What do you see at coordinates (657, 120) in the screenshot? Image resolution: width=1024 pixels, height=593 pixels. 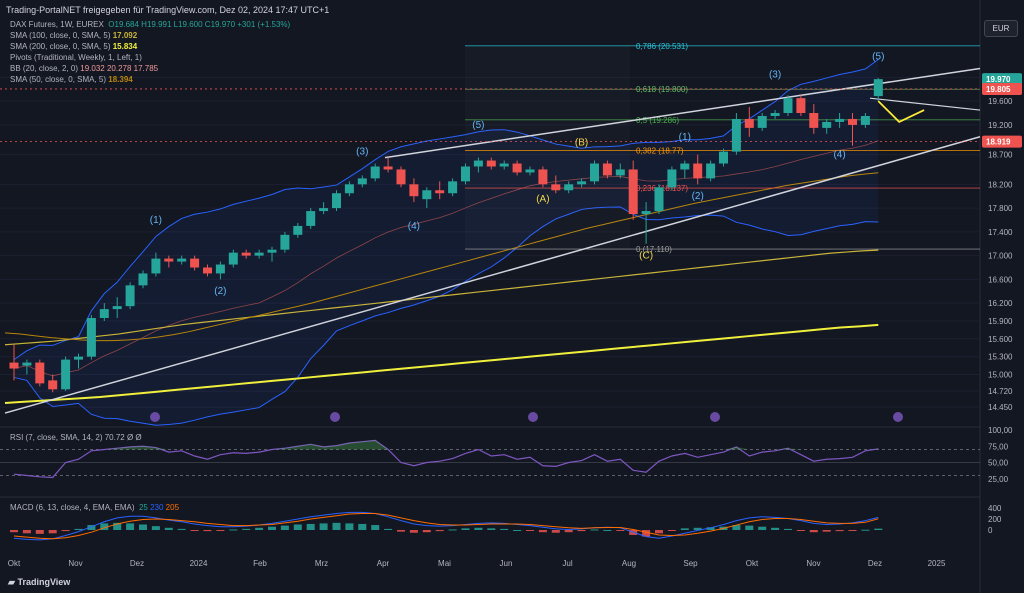 I see `fib-level-label: 0,5 (19.286)` at bounding box center [657, 120].